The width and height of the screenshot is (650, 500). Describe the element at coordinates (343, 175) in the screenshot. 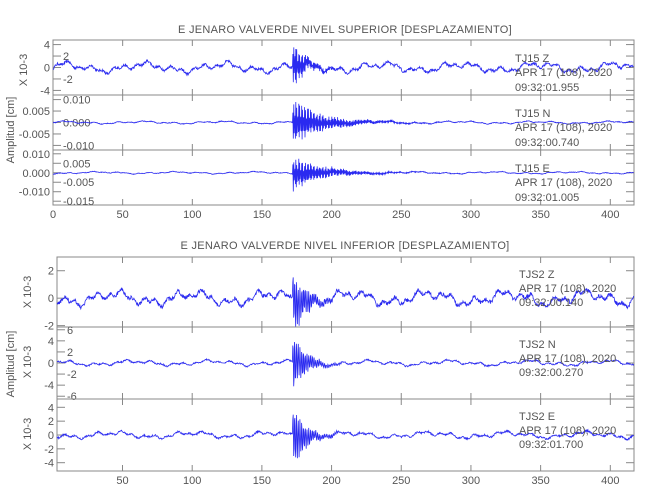

I see `waveform-TJ15-E` at that location.